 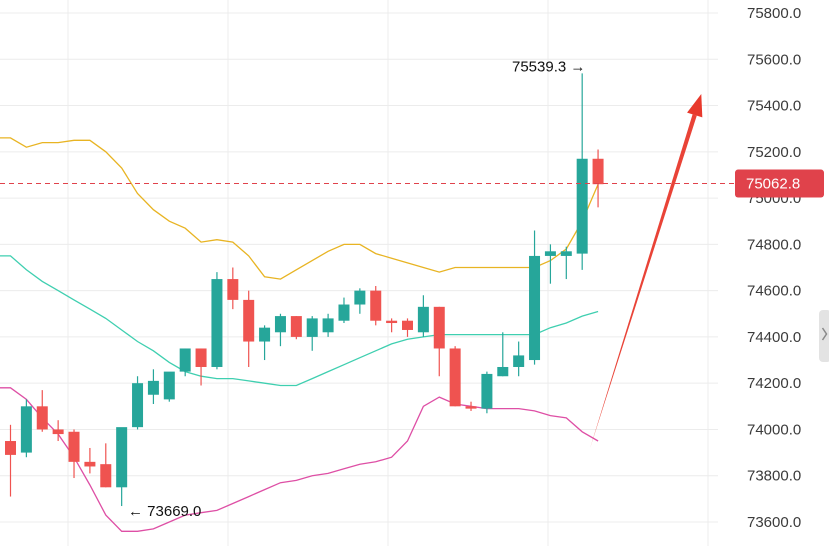 What do you see at coordinates (774, 476) in the screenshot?
I see `y-tick-label: 73800.0` at bounding box center [774, 476].